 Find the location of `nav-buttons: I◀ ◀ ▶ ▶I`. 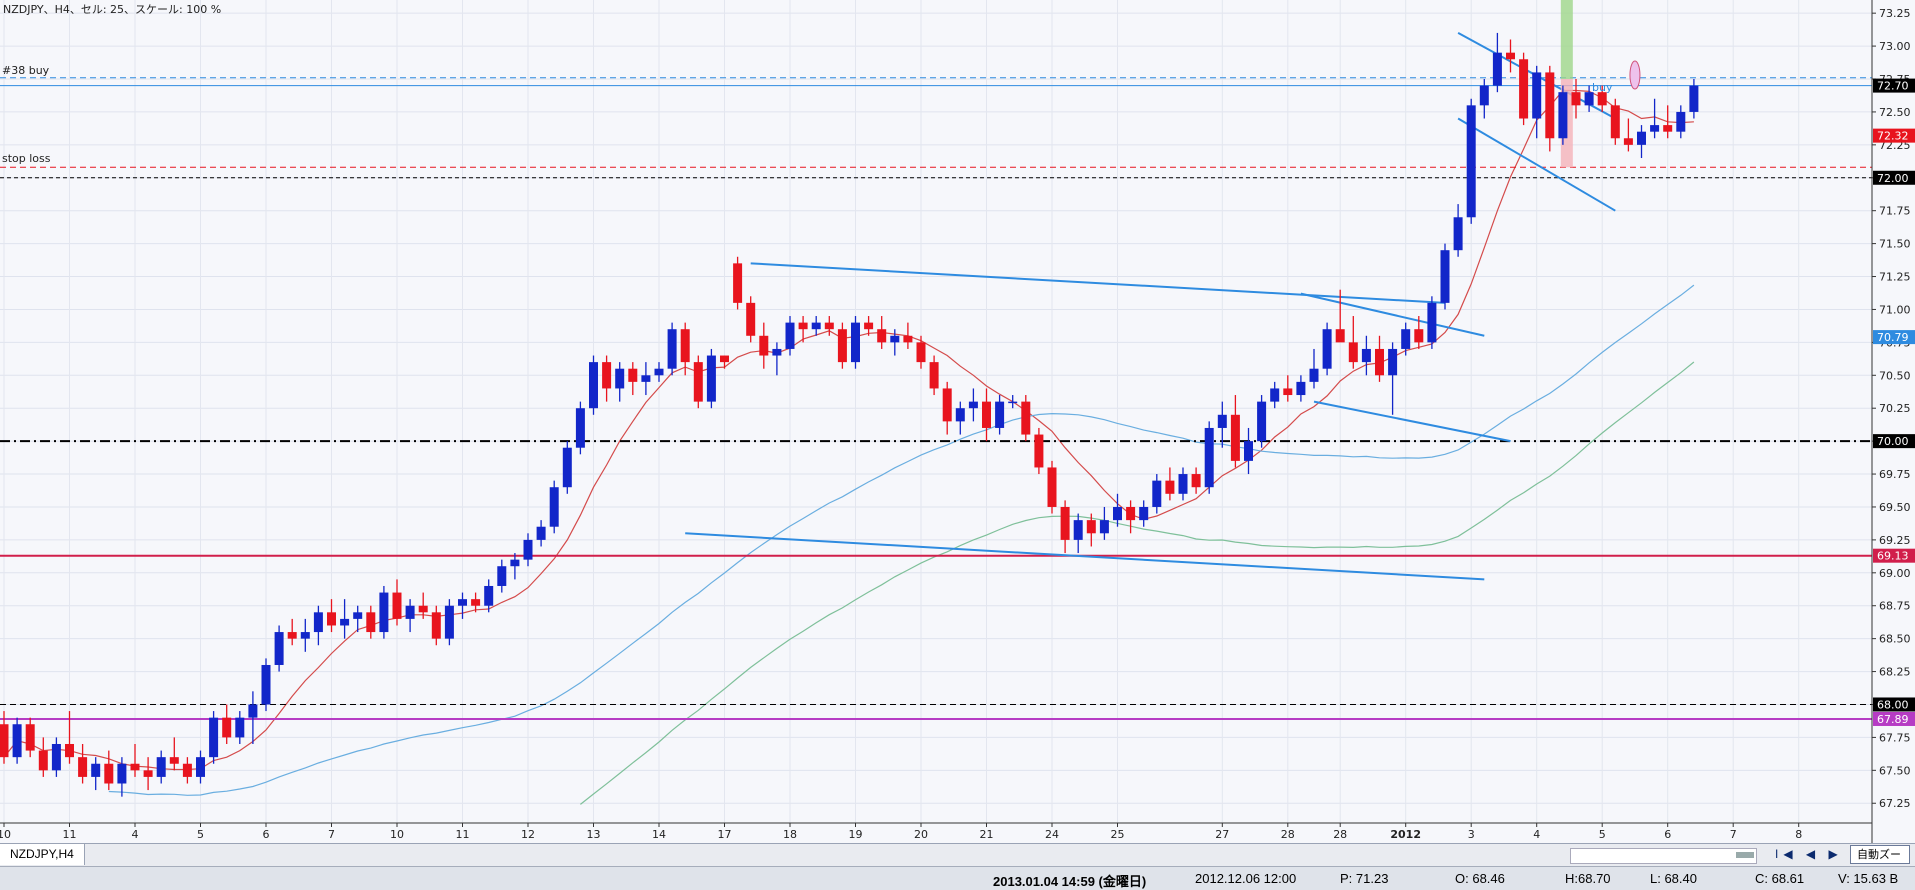

nav-buttons: I◀ ◀ ▶ ▶I is located at coordinates (1824, 854).